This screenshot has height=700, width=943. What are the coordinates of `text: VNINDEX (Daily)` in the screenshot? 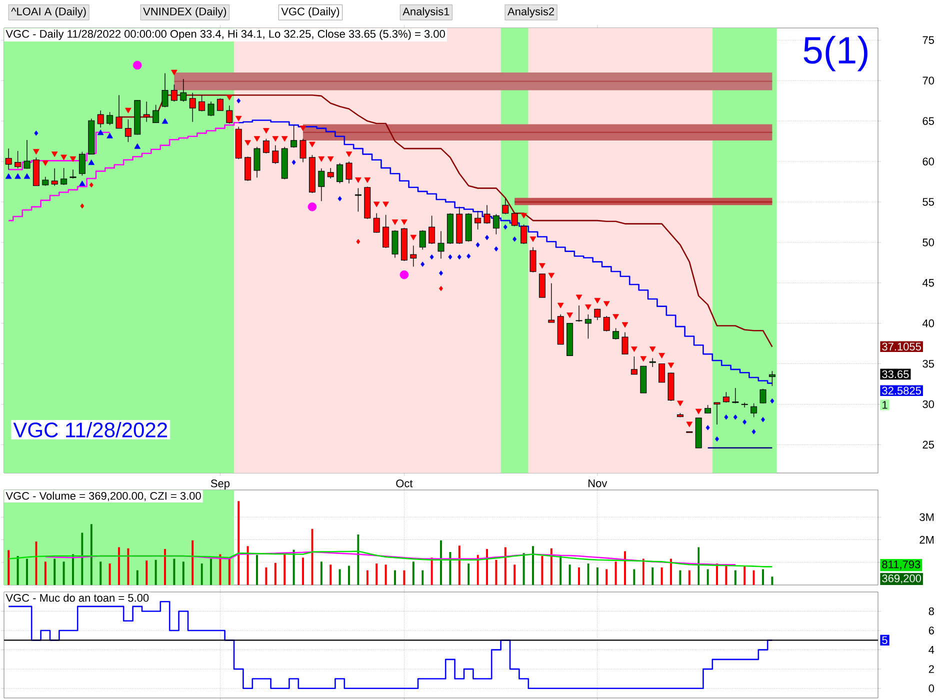 It's located at (184, 12).